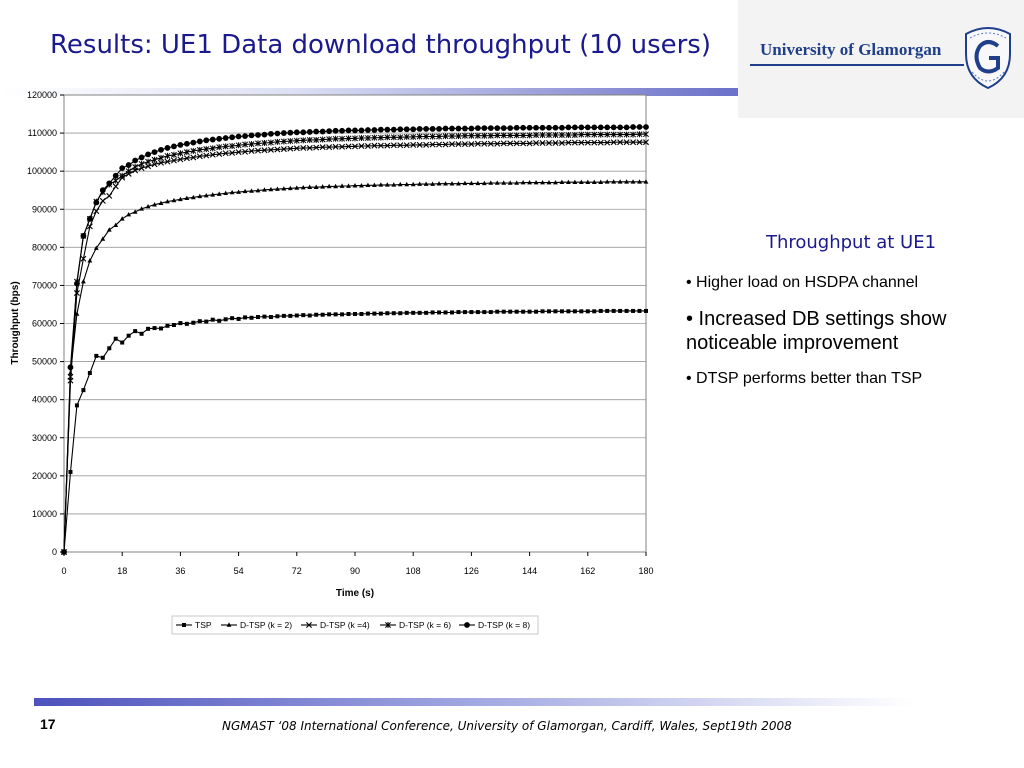 The image size is (1024, 768). What do you see at coordinates (802, 282) in the screenshot?
I see `finding-hsdpa-load: • Higher load on HSDPA channel` at bounding box center [802, 282].